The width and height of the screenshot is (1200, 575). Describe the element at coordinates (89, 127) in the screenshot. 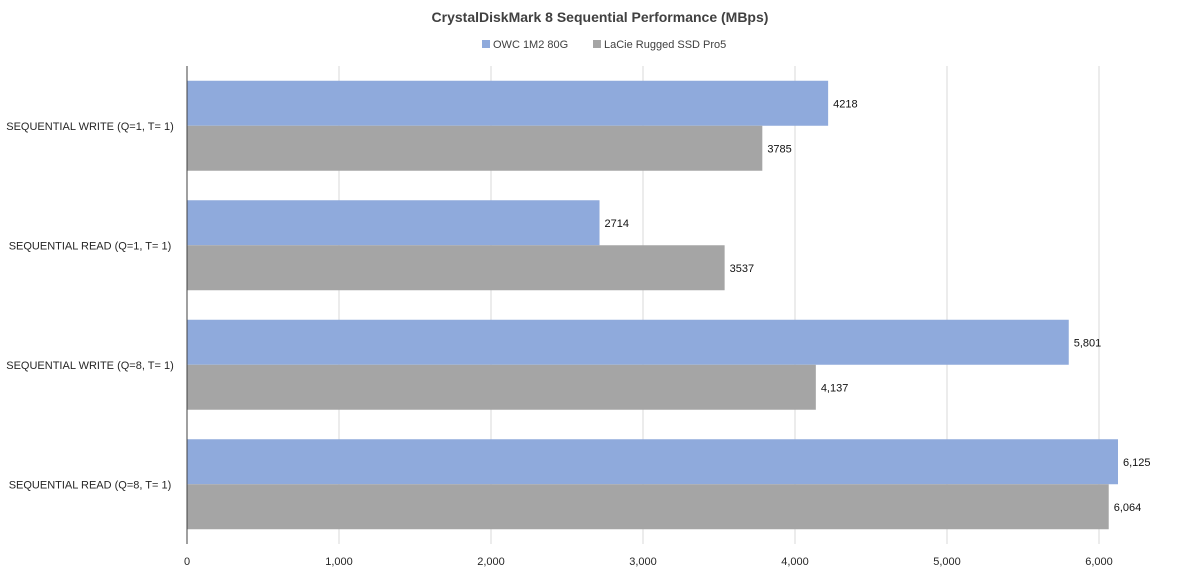

I see `category-label: SEQUENTIAL WRITE (Q=1, T= 1)` at that location.